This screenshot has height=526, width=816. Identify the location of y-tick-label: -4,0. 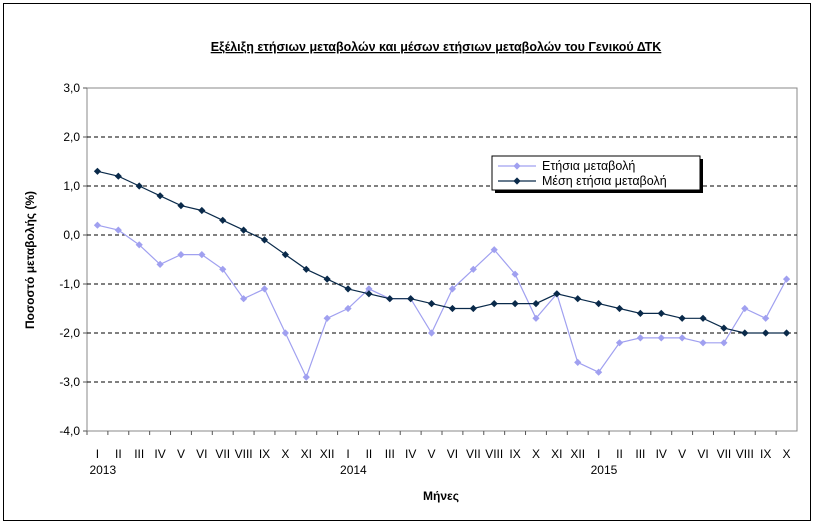
(69, 431).